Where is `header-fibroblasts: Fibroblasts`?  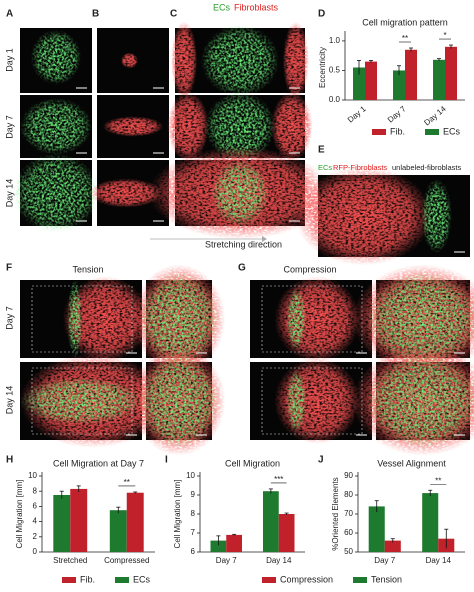
header-fibroblasts: Fibroblasts is located at coordinates (256, 7).